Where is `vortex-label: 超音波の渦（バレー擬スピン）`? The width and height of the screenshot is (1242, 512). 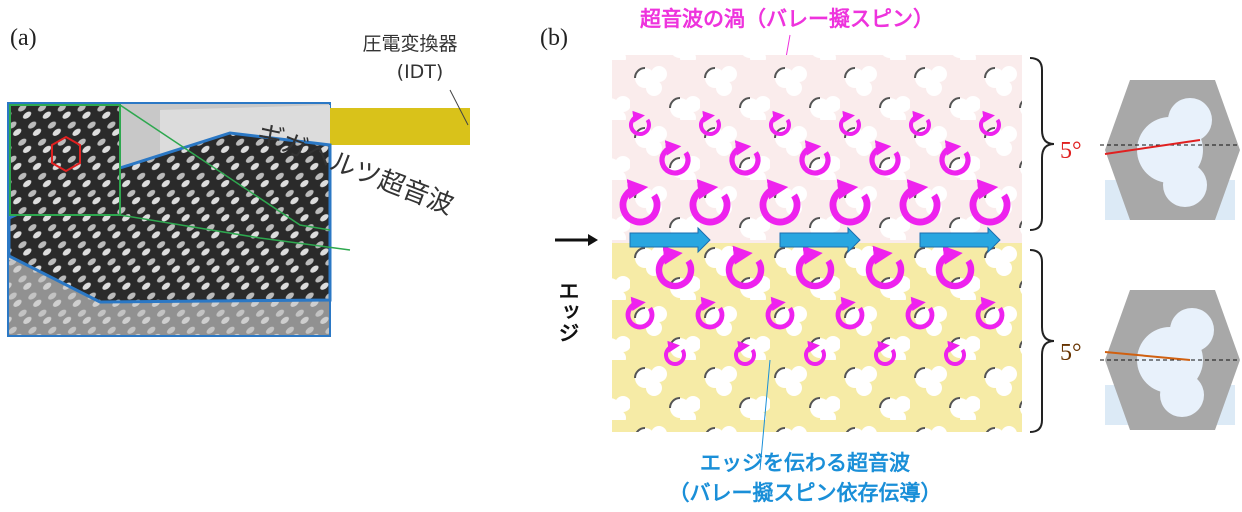
vortex-label: 超音波の渦（バレー擬スピン） is located at coordinates (787, 19).